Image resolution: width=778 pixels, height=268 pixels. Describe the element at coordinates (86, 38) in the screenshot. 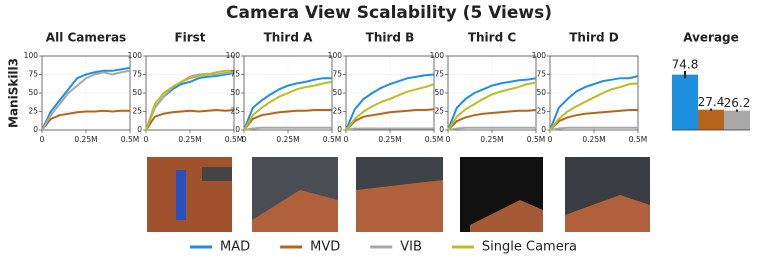

I see `subplot-title: All Cameras` at that location.